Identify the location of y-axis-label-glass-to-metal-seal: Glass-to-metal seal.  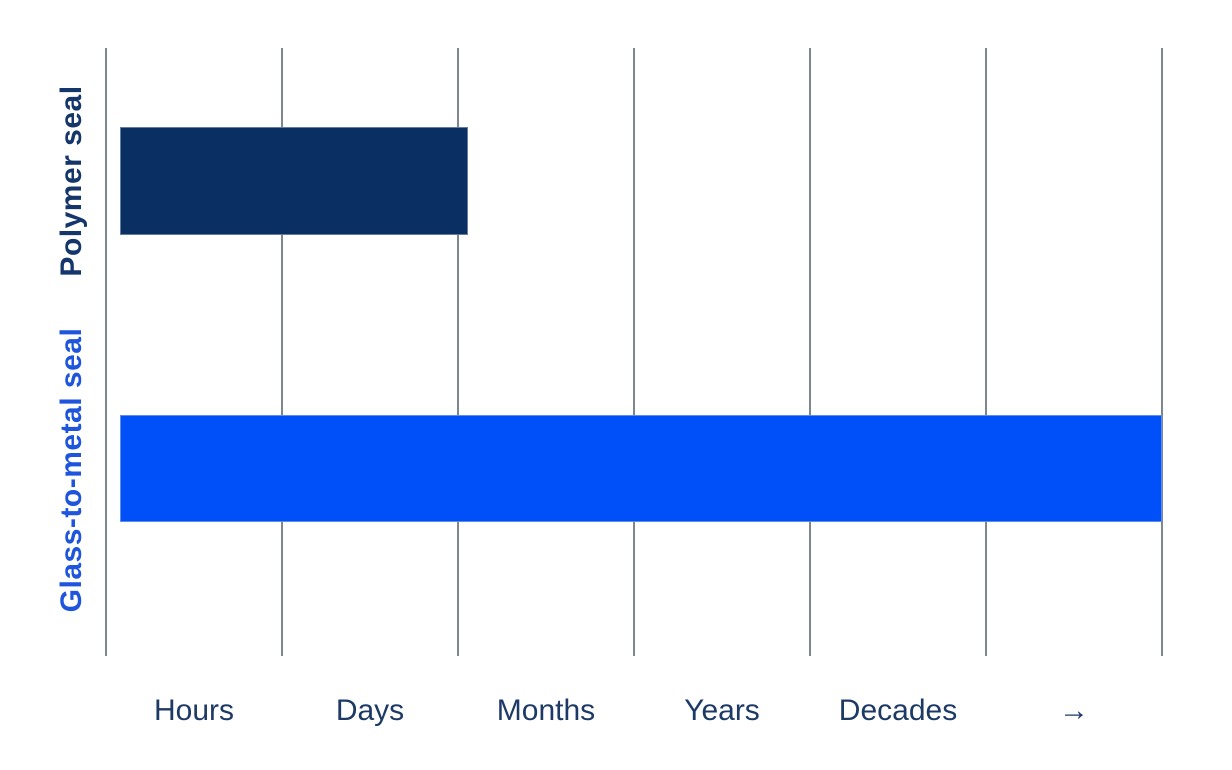
(71, 470).